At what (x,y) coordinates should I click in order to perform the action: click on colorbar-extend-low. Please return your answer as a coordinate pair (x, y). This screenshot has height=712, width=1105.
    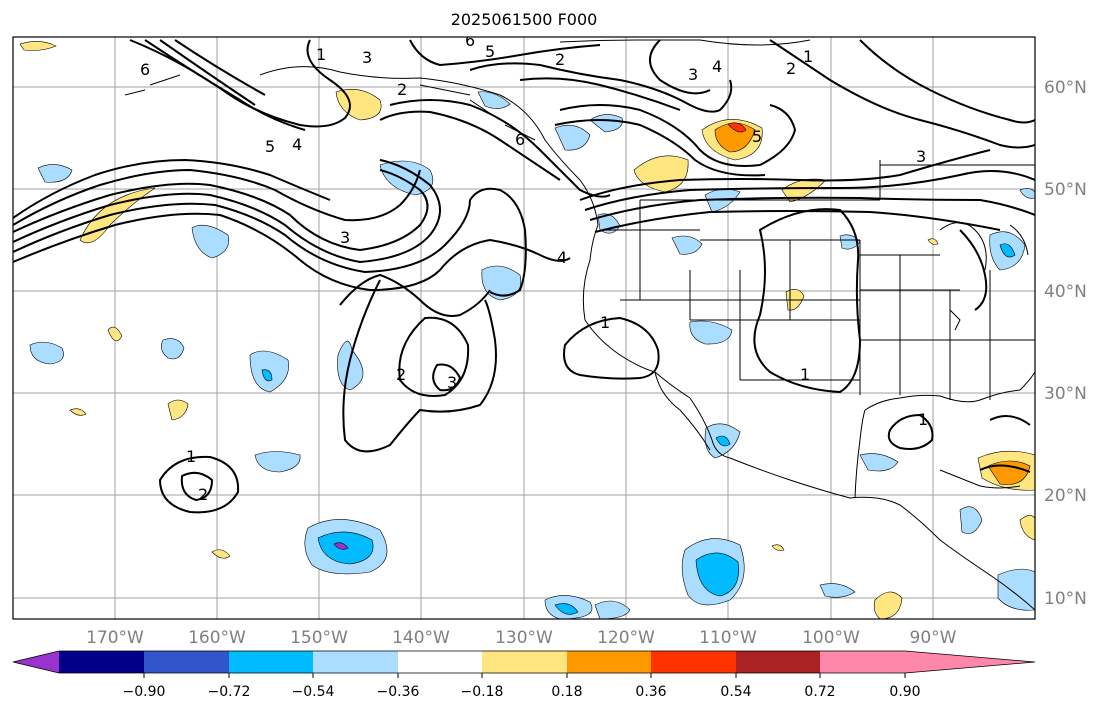
    Looking at the image, I should click on (36, 662).